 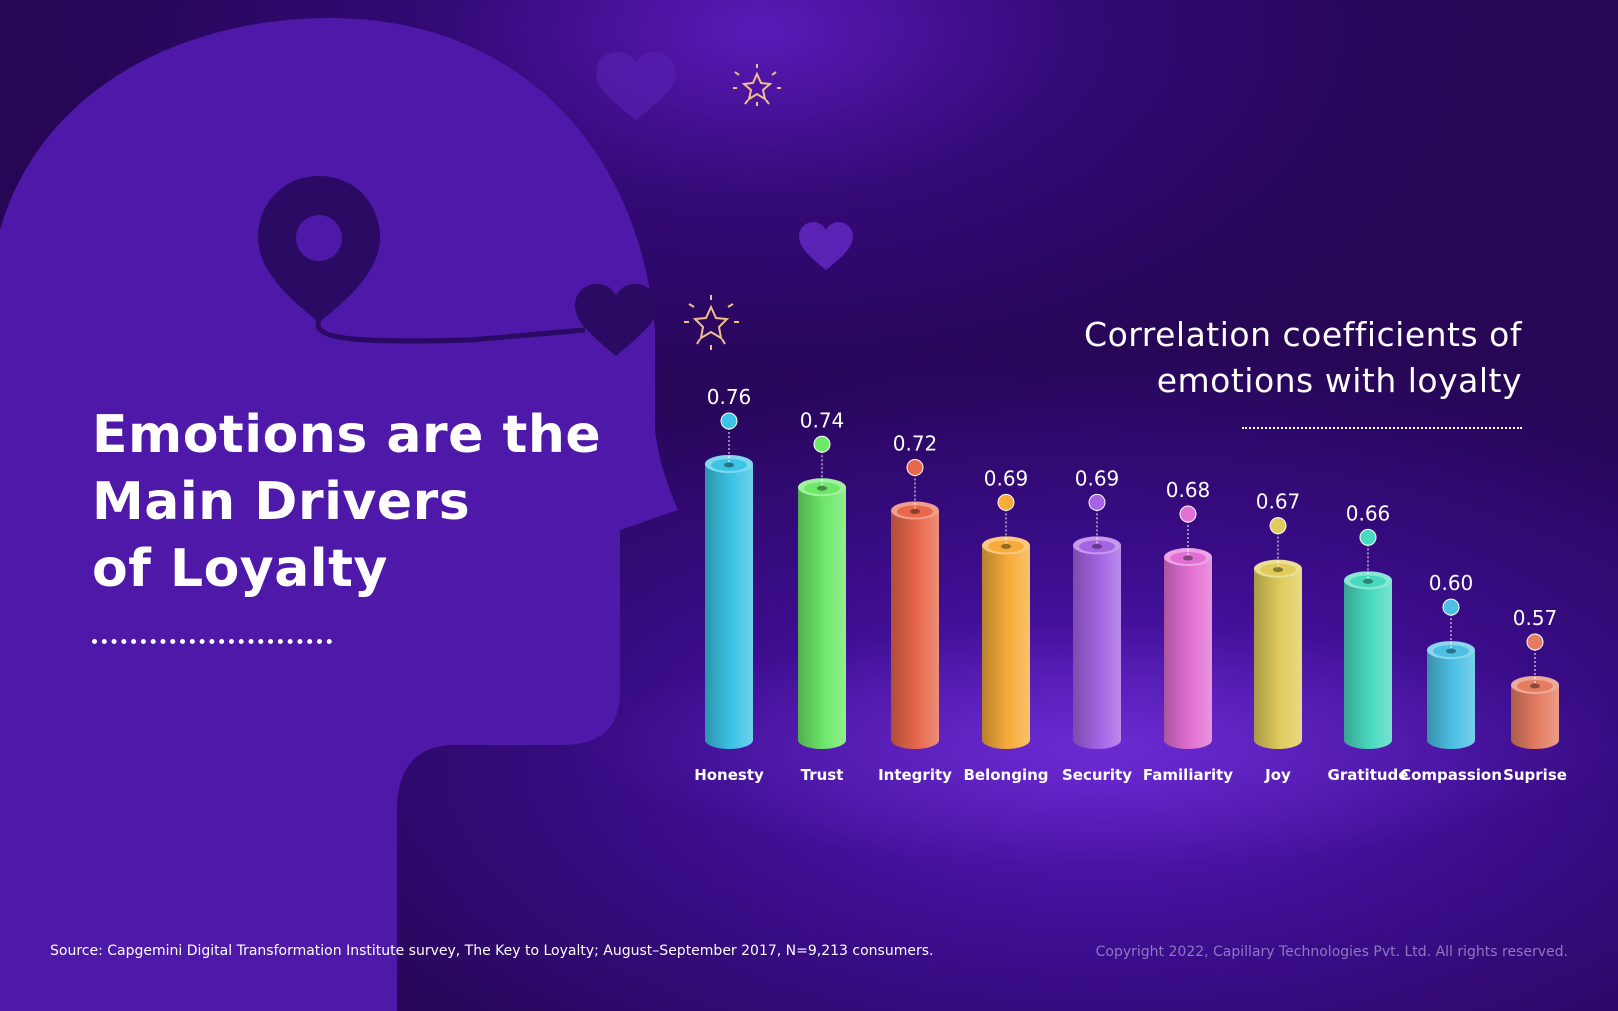 I want to click on chart-title-line-2: emotions with loyalty, so click(x=1339, y=380).